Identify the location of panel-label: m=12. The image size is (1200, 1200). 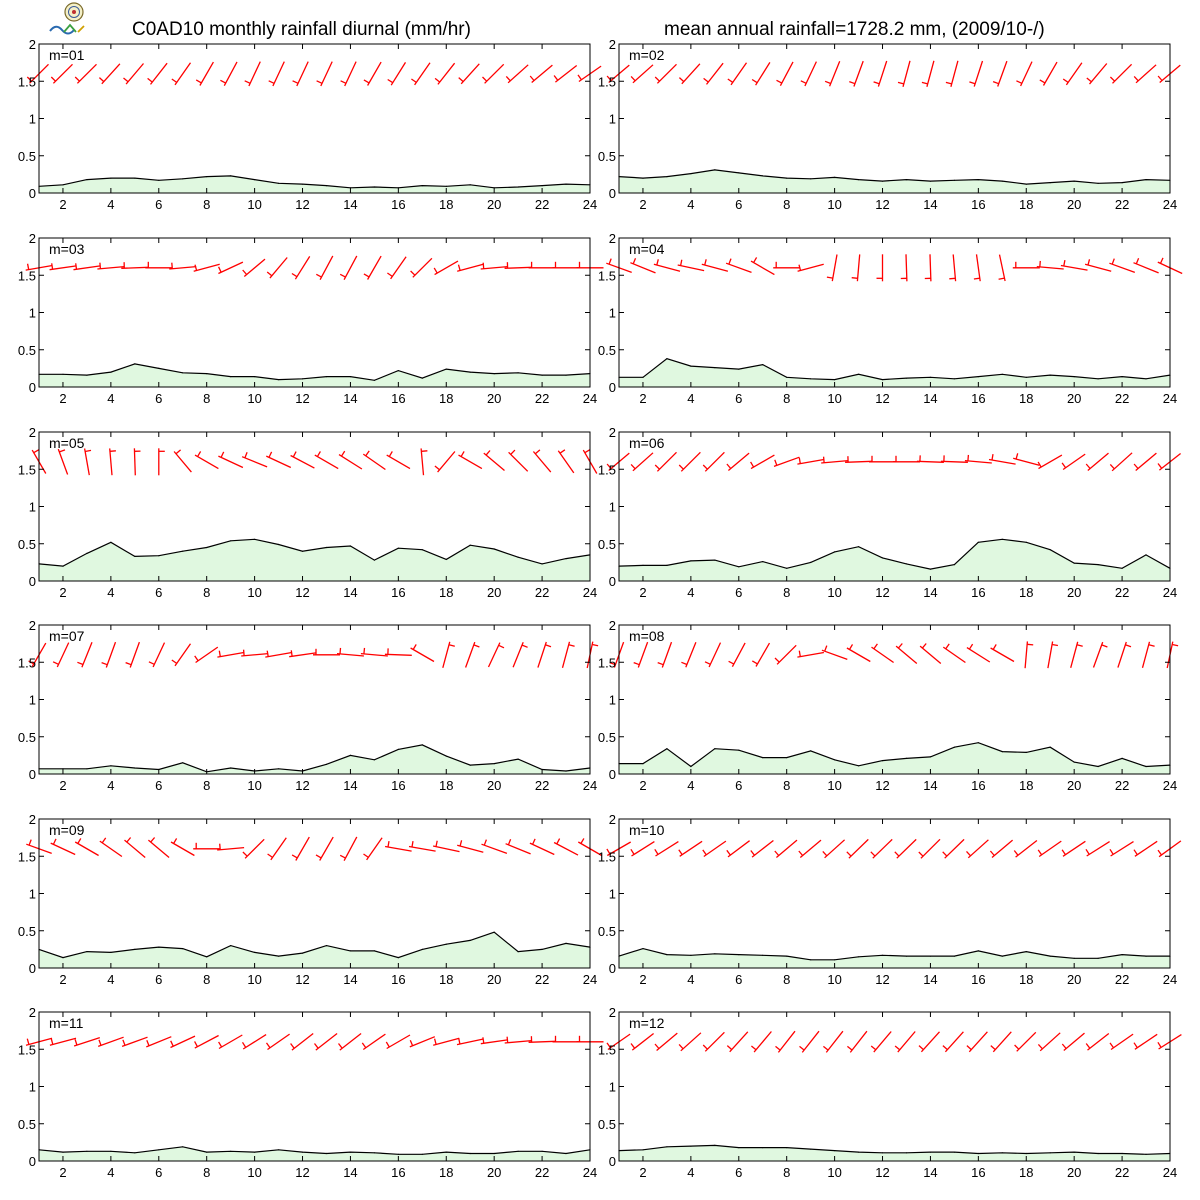
(647, 1023).